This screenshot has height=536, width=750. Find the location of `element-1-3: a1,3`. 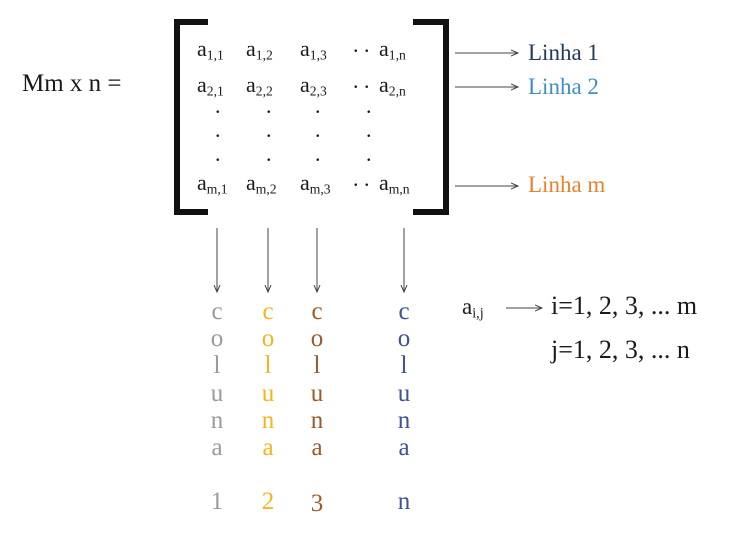

element-1-3: a1,3 is located at coordinates (313, 49).